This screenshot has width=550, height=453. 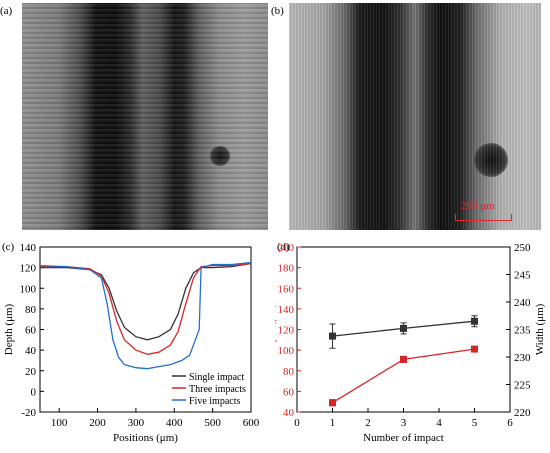 I want to click on x-tick-label: 1, so click(x=333, y=423).